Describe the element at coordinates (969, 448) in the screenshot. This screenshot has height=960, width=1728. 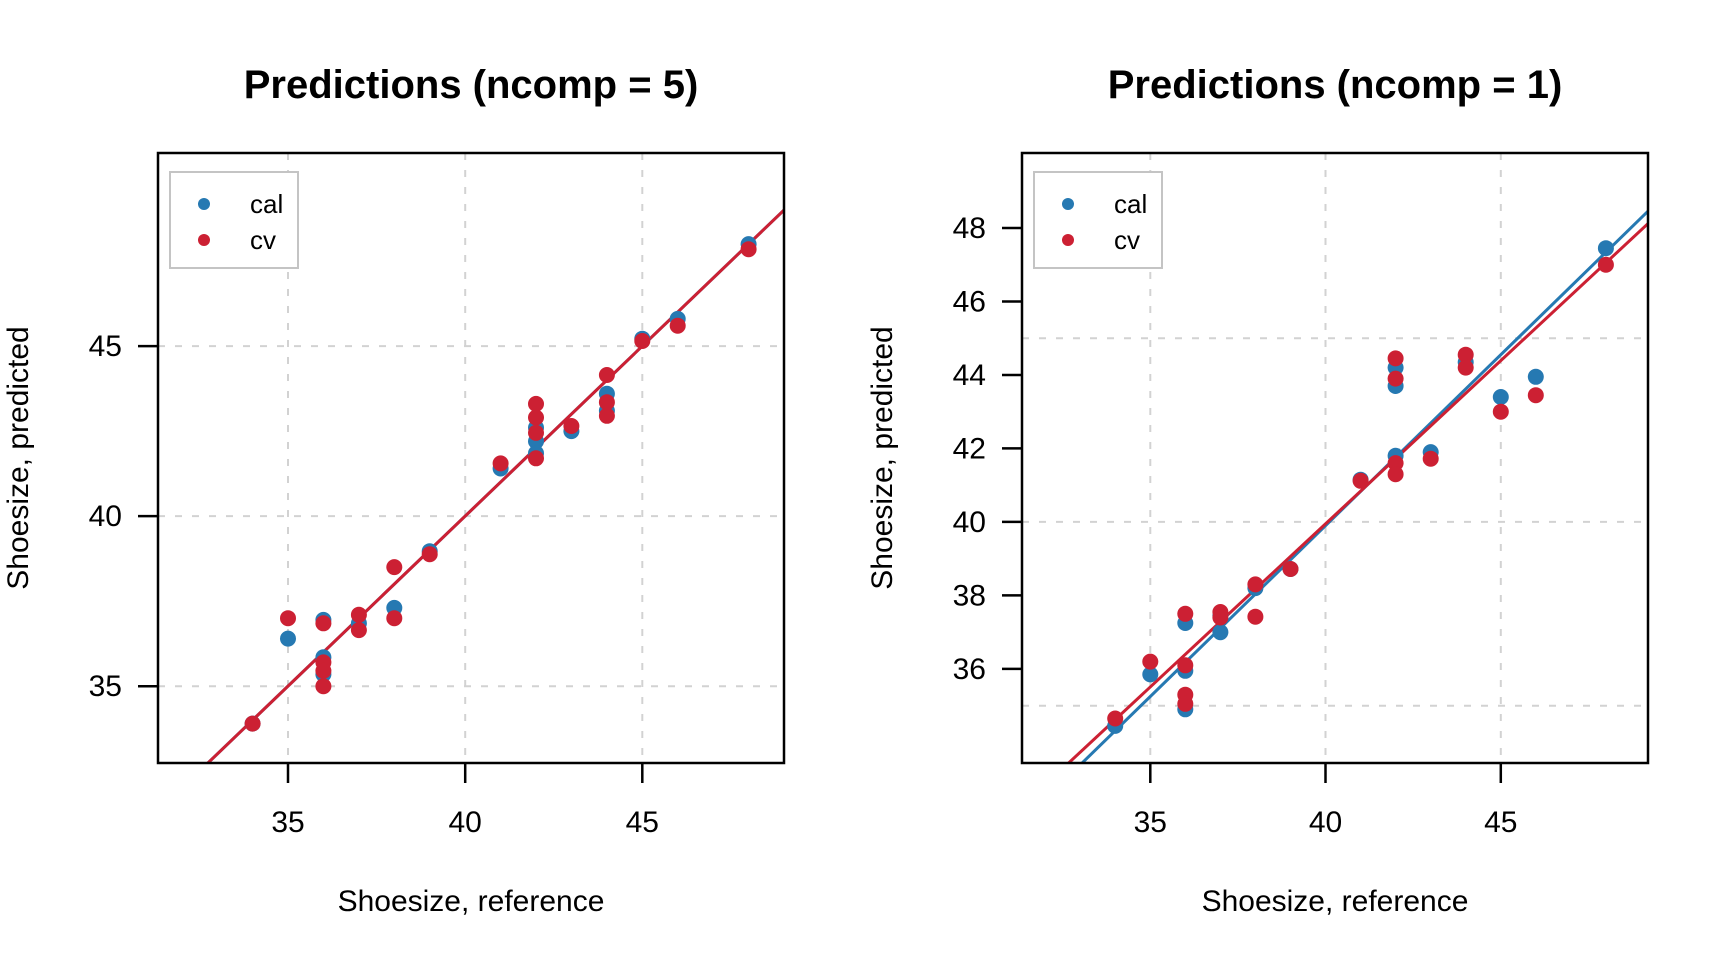
I see `y-tick-label: 42` at that location.